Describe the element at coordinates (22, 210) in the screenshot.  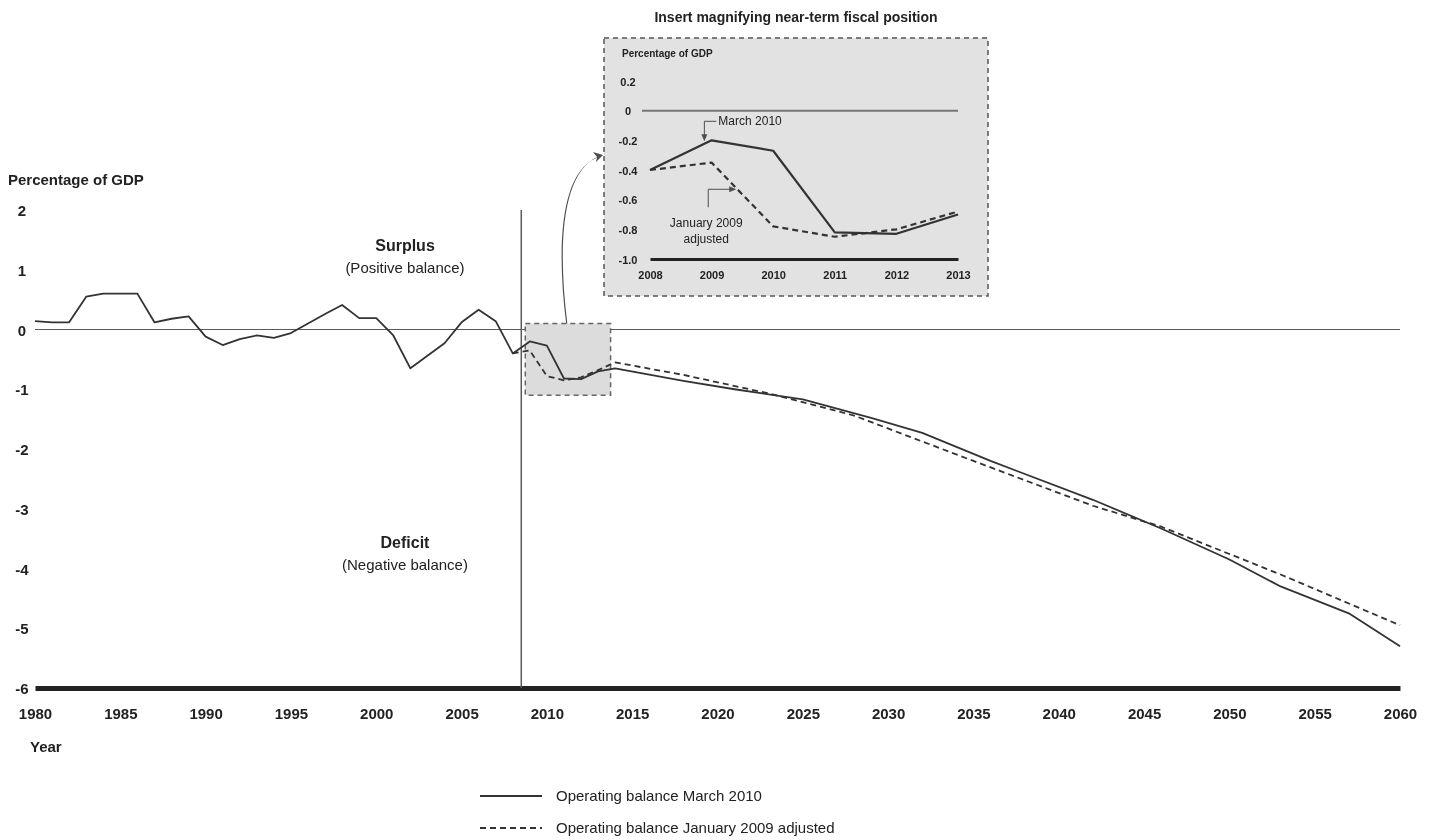
I see `y-tick-label: 2` at that location.